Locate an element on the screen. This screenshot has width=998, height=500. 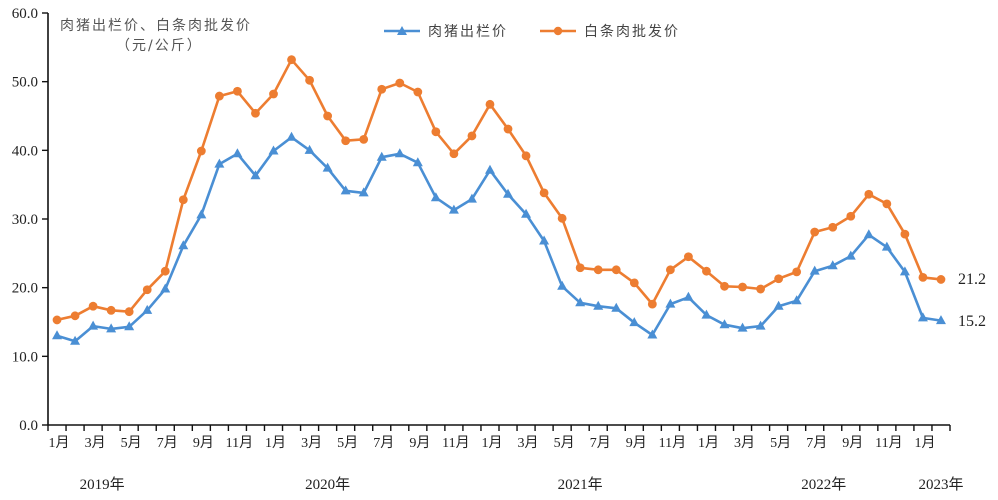
y-tick-label: 60.0 is located at coordinates (25, 14).